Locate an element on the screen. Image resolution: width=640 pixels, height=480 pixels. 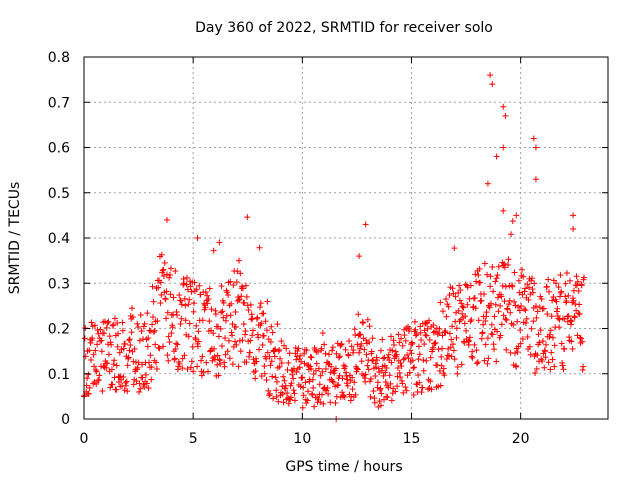
y-axis-label: SRMTID / TECUs is located at coordinates (15, 238).